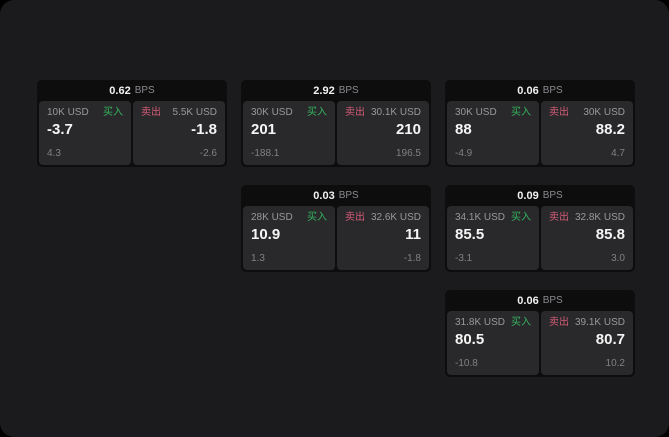 This screenshot has width=669, height=437. What do you see at coordinates (208, 153) in the screenshot?
I see `sell-sub-value: -2.6` at bounding box center [208, 153].